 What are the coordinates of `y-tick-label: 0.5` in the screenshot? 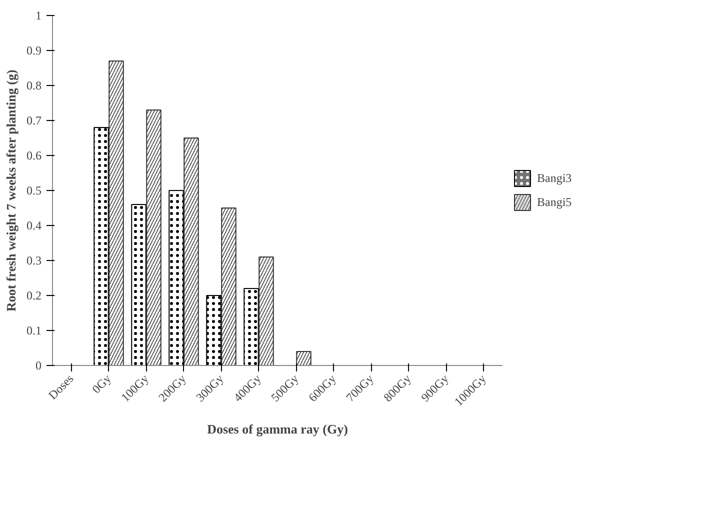 It's located at (34, 191).